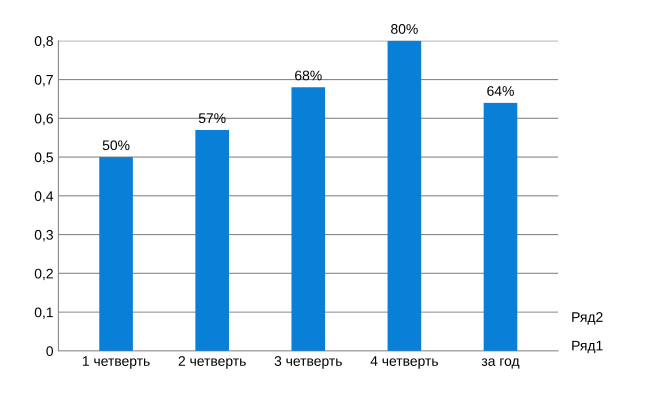 This screenshot has height=408, width=649. Describe the element at coordinates (587, 318) in the screenshot. I see `text: Ряд2` at that location.